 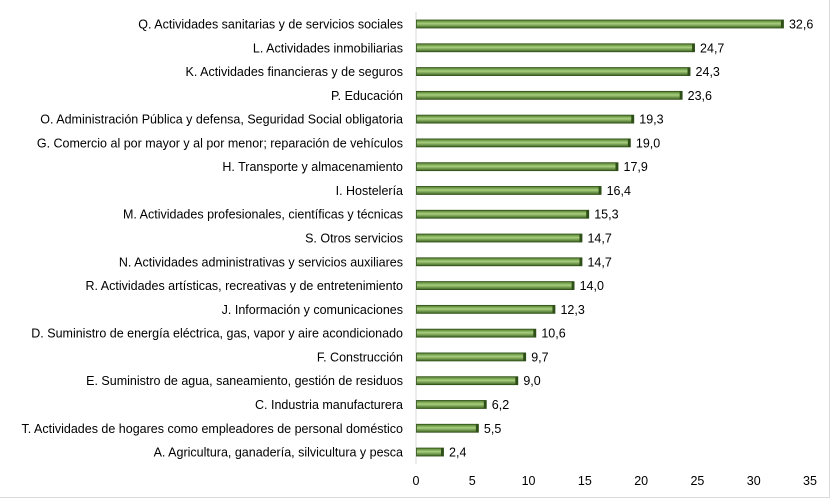 What do you see at coordinates (572, 310) in the screenshot?
I see `data-label: 12,3` at bounding box center [572, 310].